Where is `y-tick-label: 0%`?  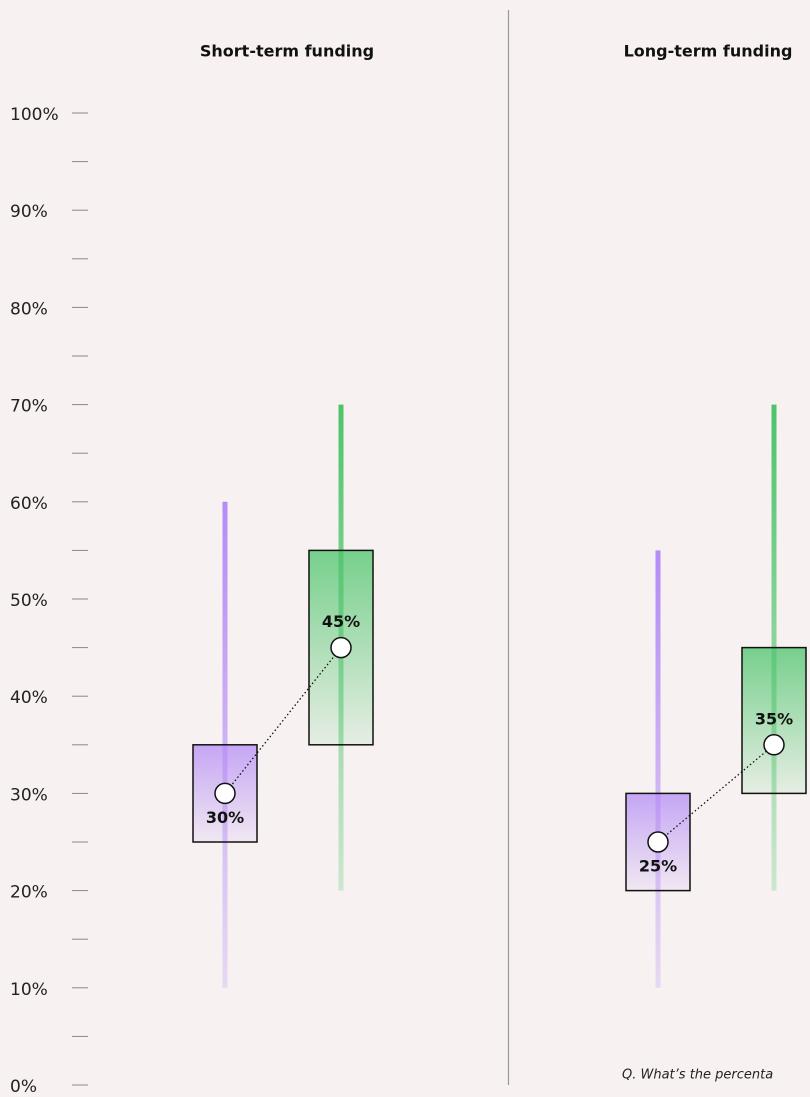 y-tick-label: 0% is located at coordinates (23, 1087).